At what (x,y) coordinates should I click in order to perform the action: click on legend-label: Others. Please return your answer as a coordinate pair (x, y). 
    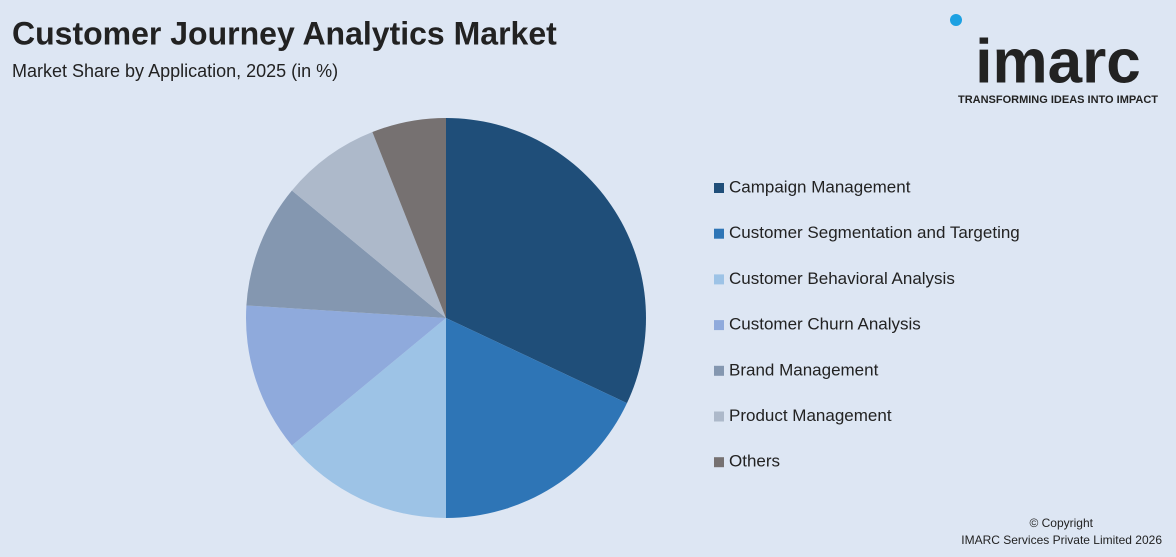
    Looking at the image, I should click on (754, 461).